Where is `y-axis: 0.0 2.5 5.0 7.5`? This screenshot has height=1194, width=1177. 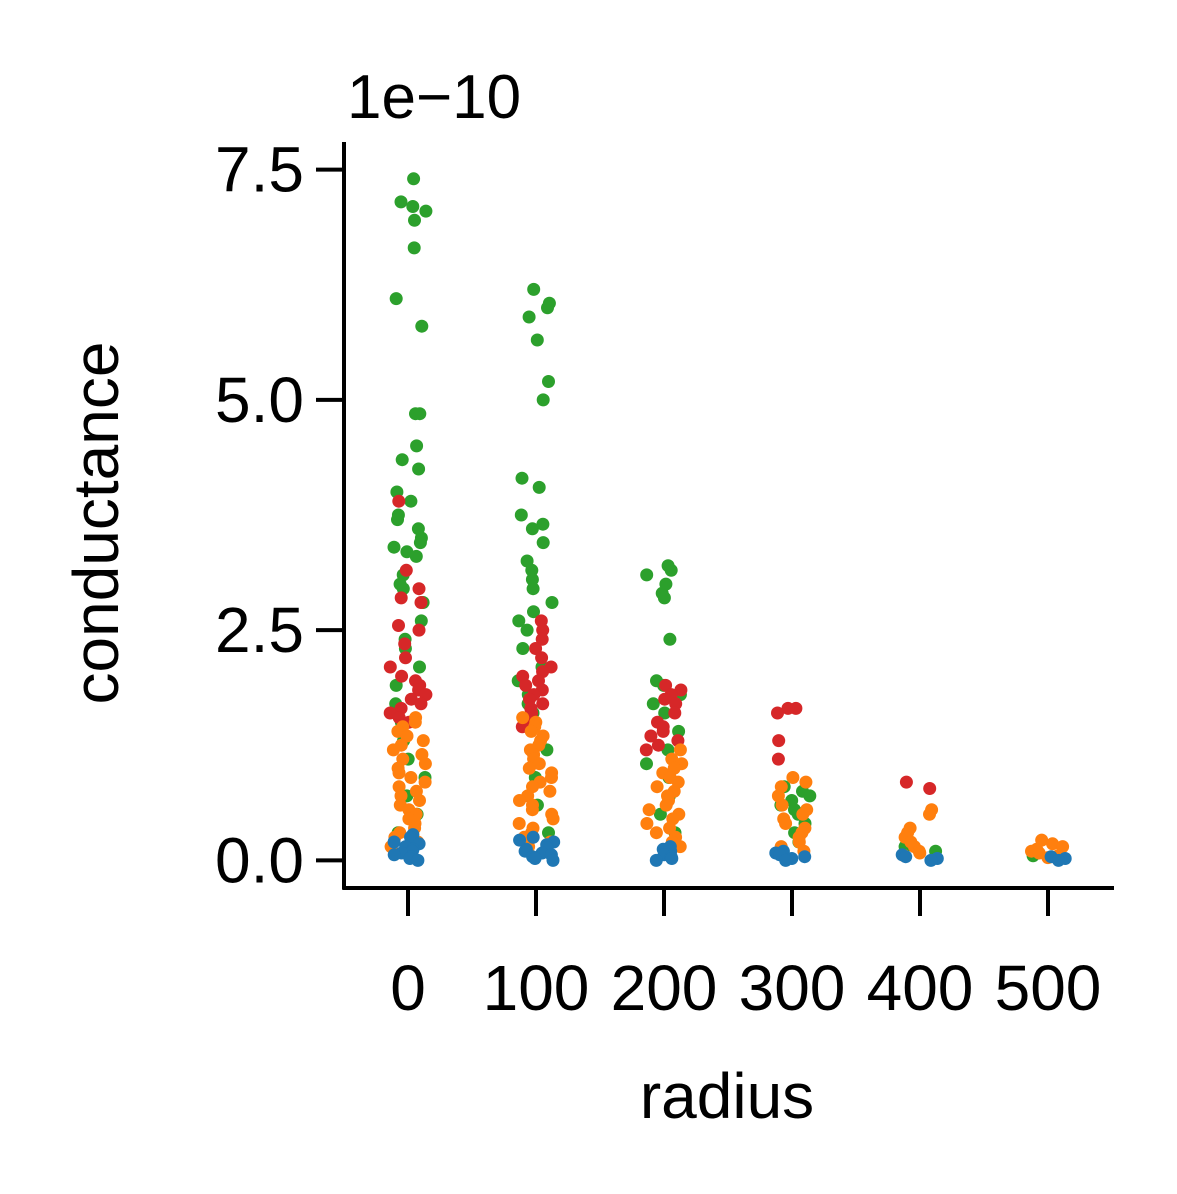 y-axis: 0.0 2.5 5.0 7.5 is located at coordinates (280, 515).